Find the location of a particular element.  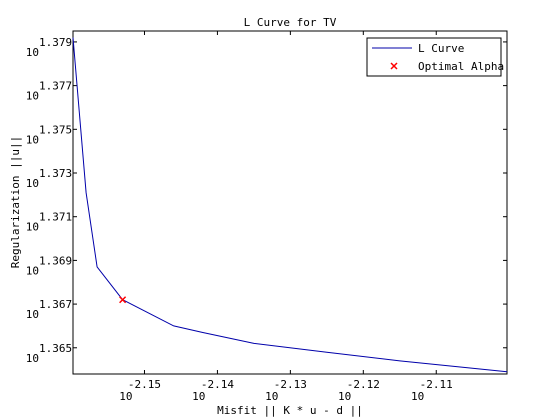

y-axis-label: Regularization ||u|| is located at coordinates (15, 202).